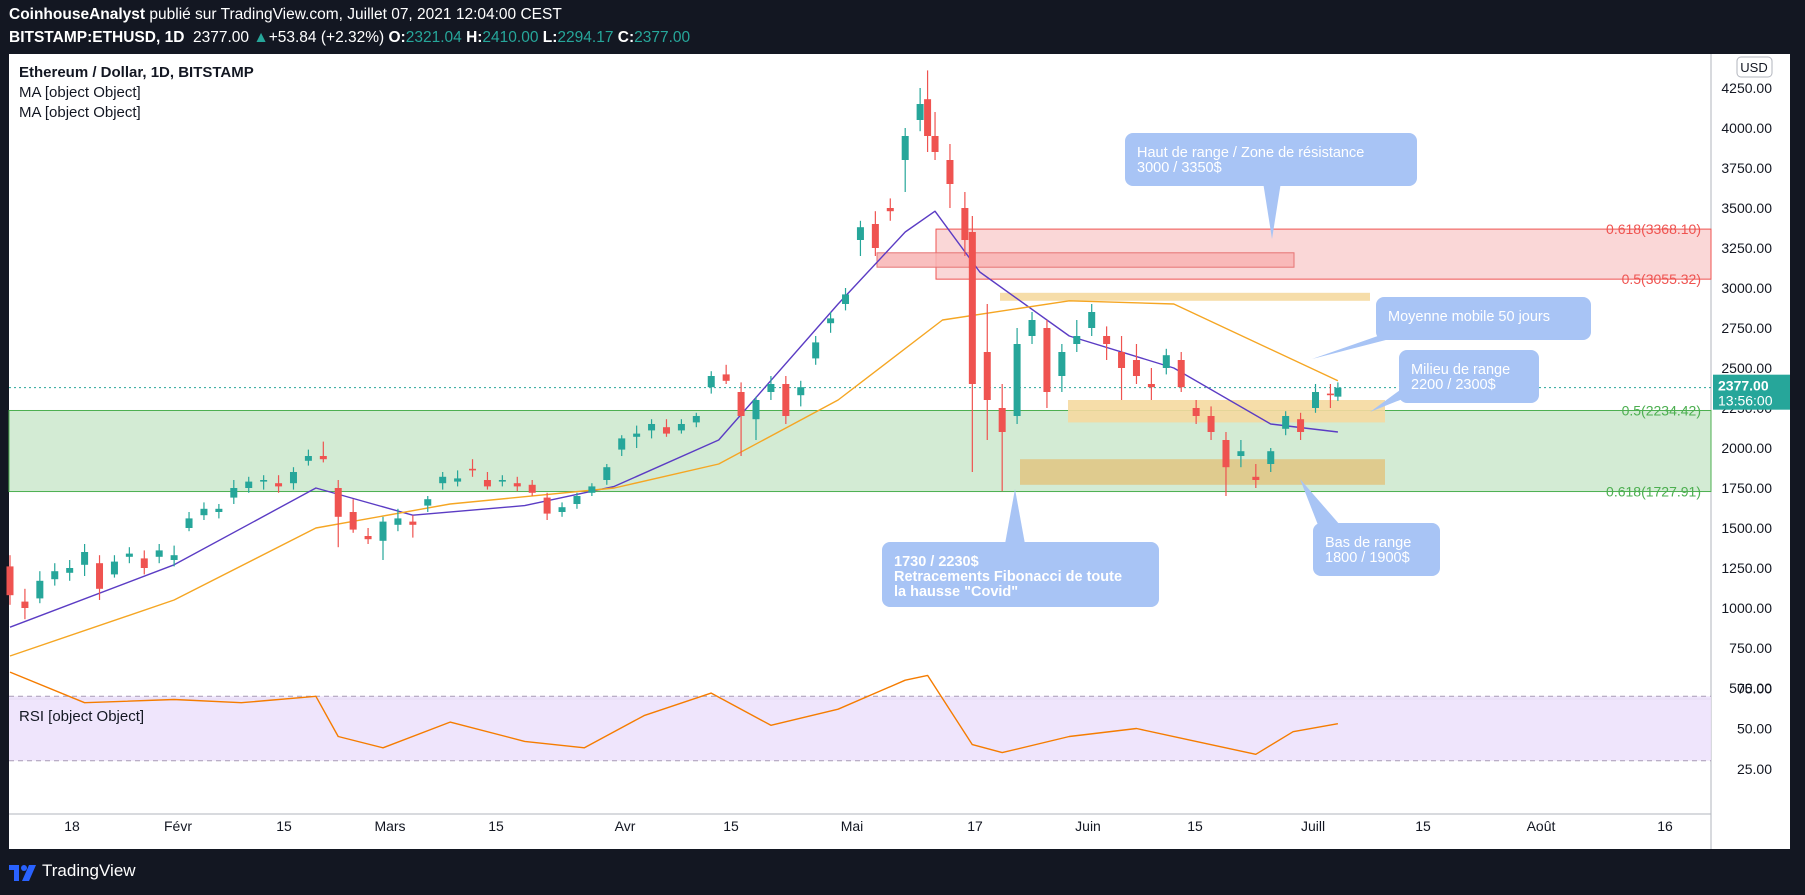 The image size is (1805, 895). I want to click on fib-green-zone, so click(860, 451).